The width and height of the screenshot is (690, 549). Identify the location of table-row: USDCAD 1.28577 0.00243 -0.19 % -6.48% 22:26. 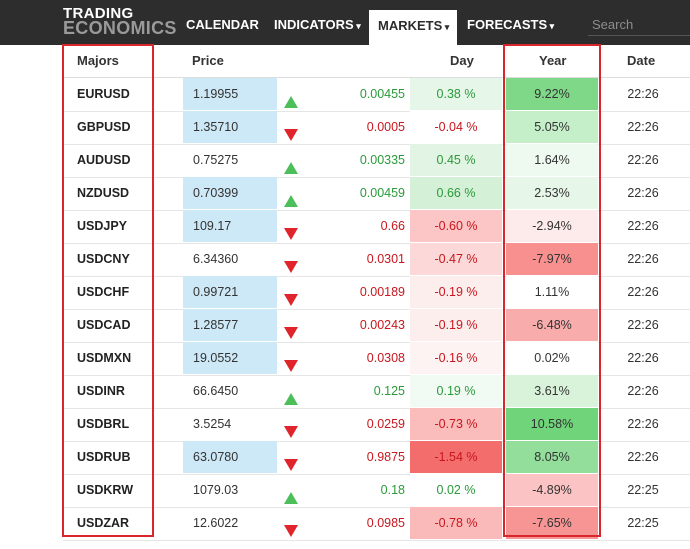
(376, 326).